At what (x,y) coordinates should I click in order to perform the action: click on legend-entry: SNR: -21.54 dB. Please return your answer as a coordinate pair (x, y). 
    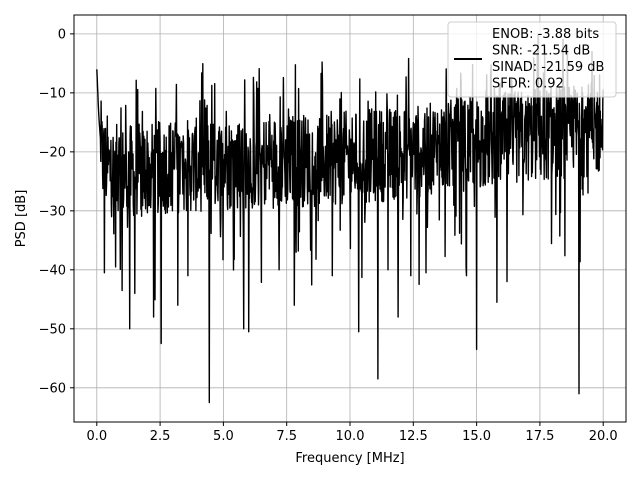
    Looking at the image, I should click on (541, 51).